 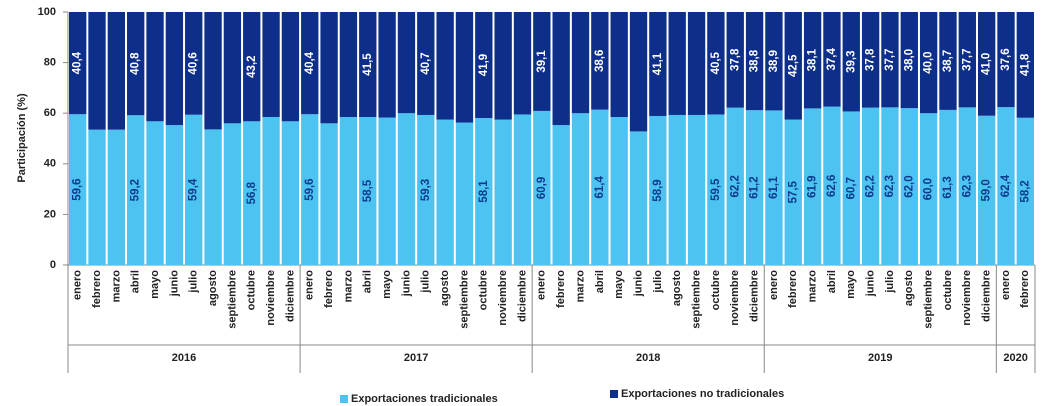 I want to click on x-tick-label: marzo, so click(x=116, y=286).